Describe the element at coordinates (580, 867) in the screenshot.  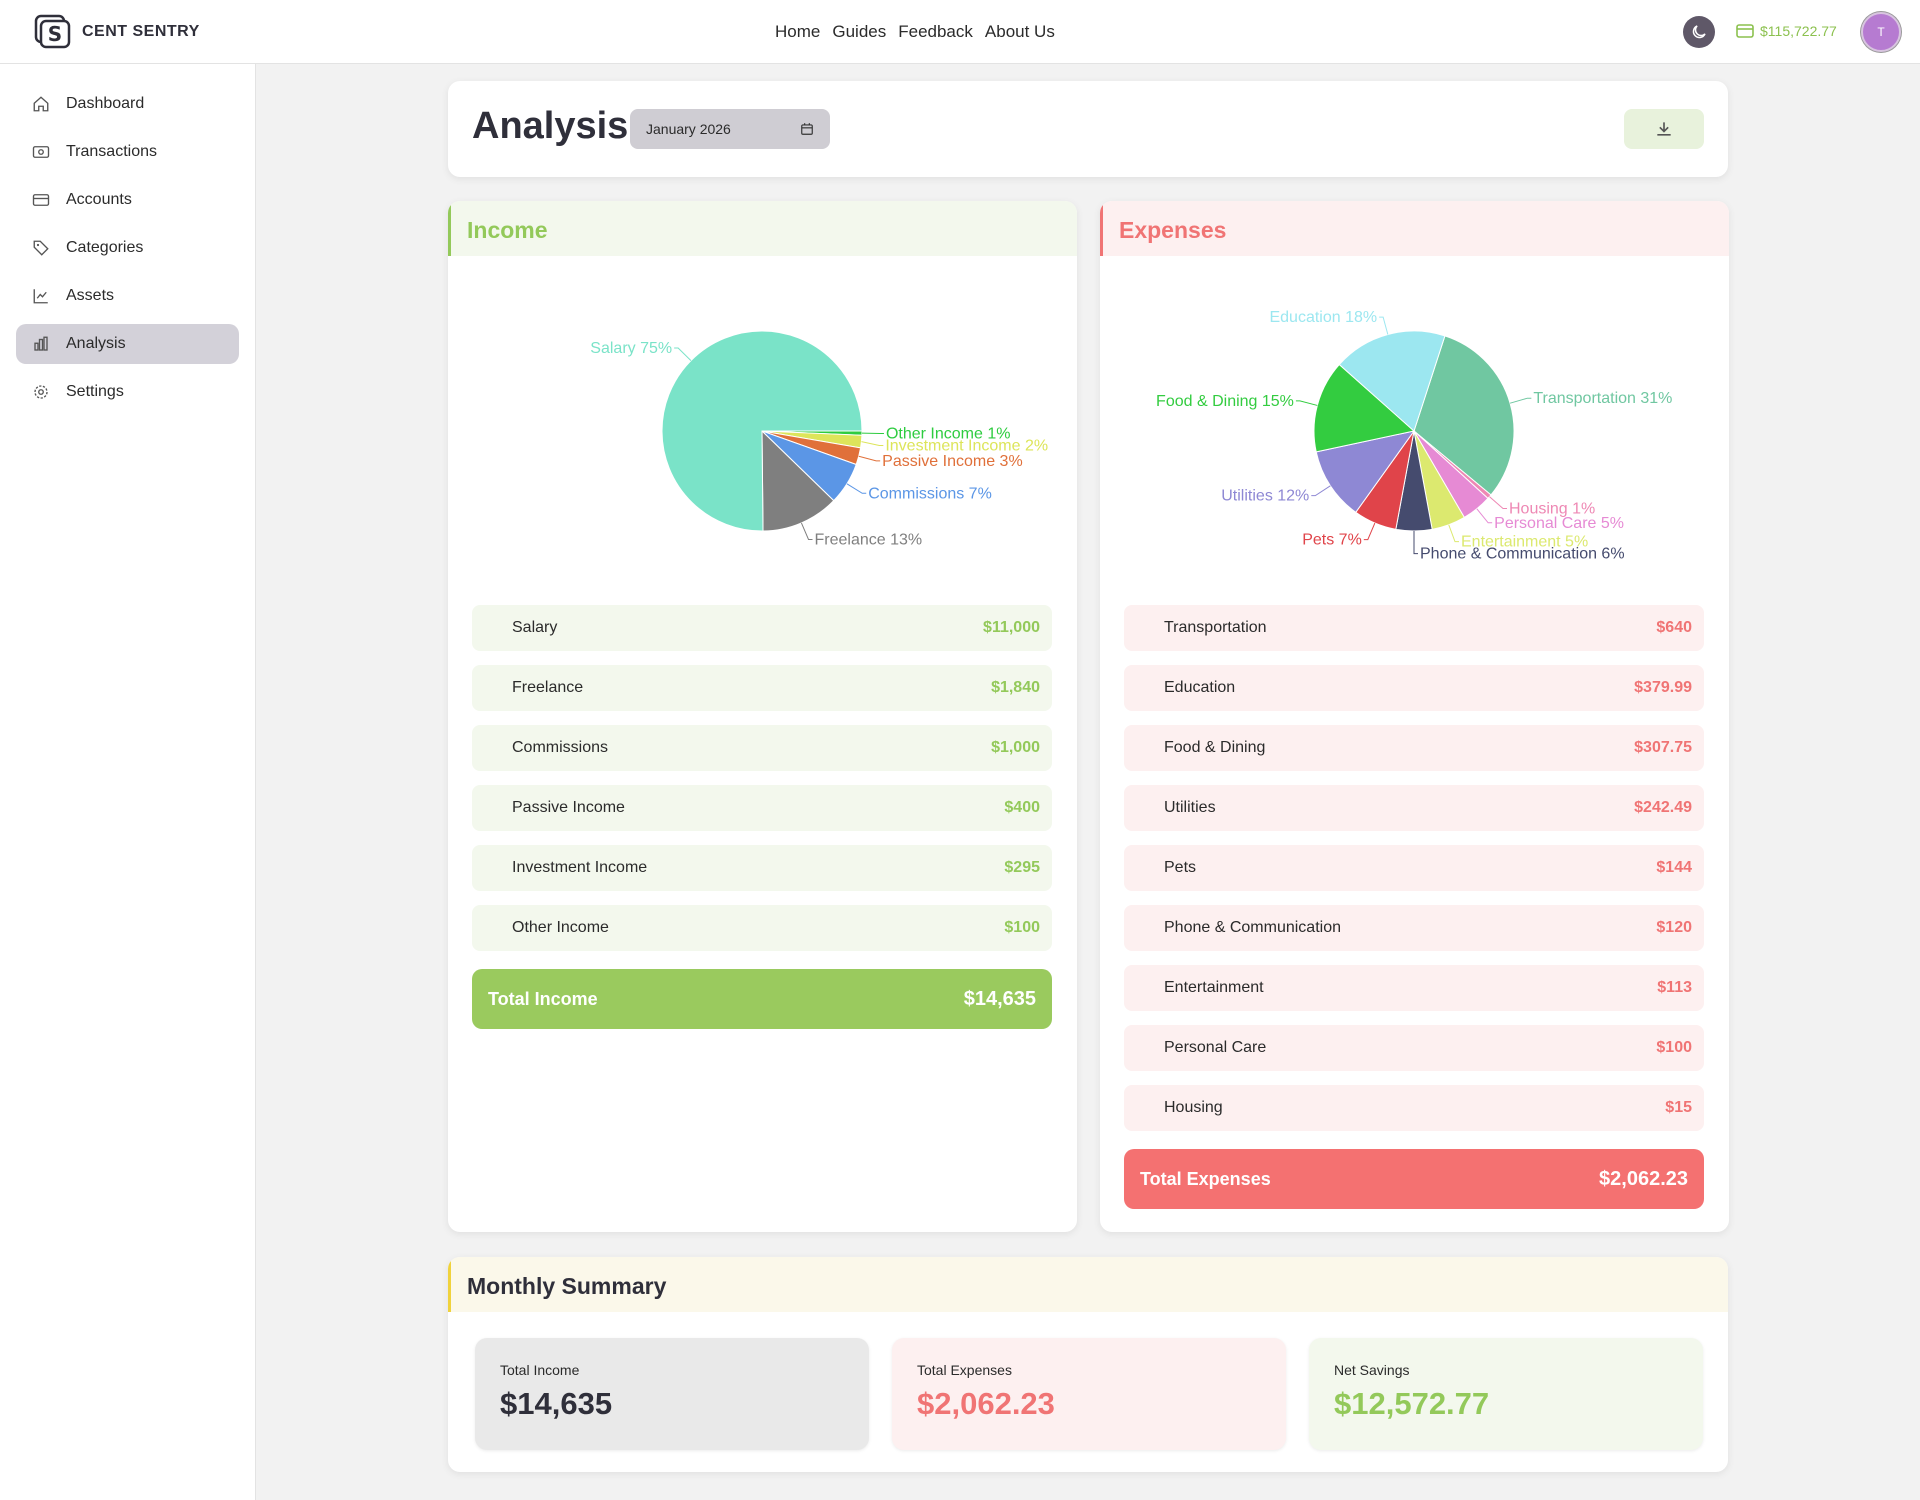
I see `row-label: Investment Income` at that location.